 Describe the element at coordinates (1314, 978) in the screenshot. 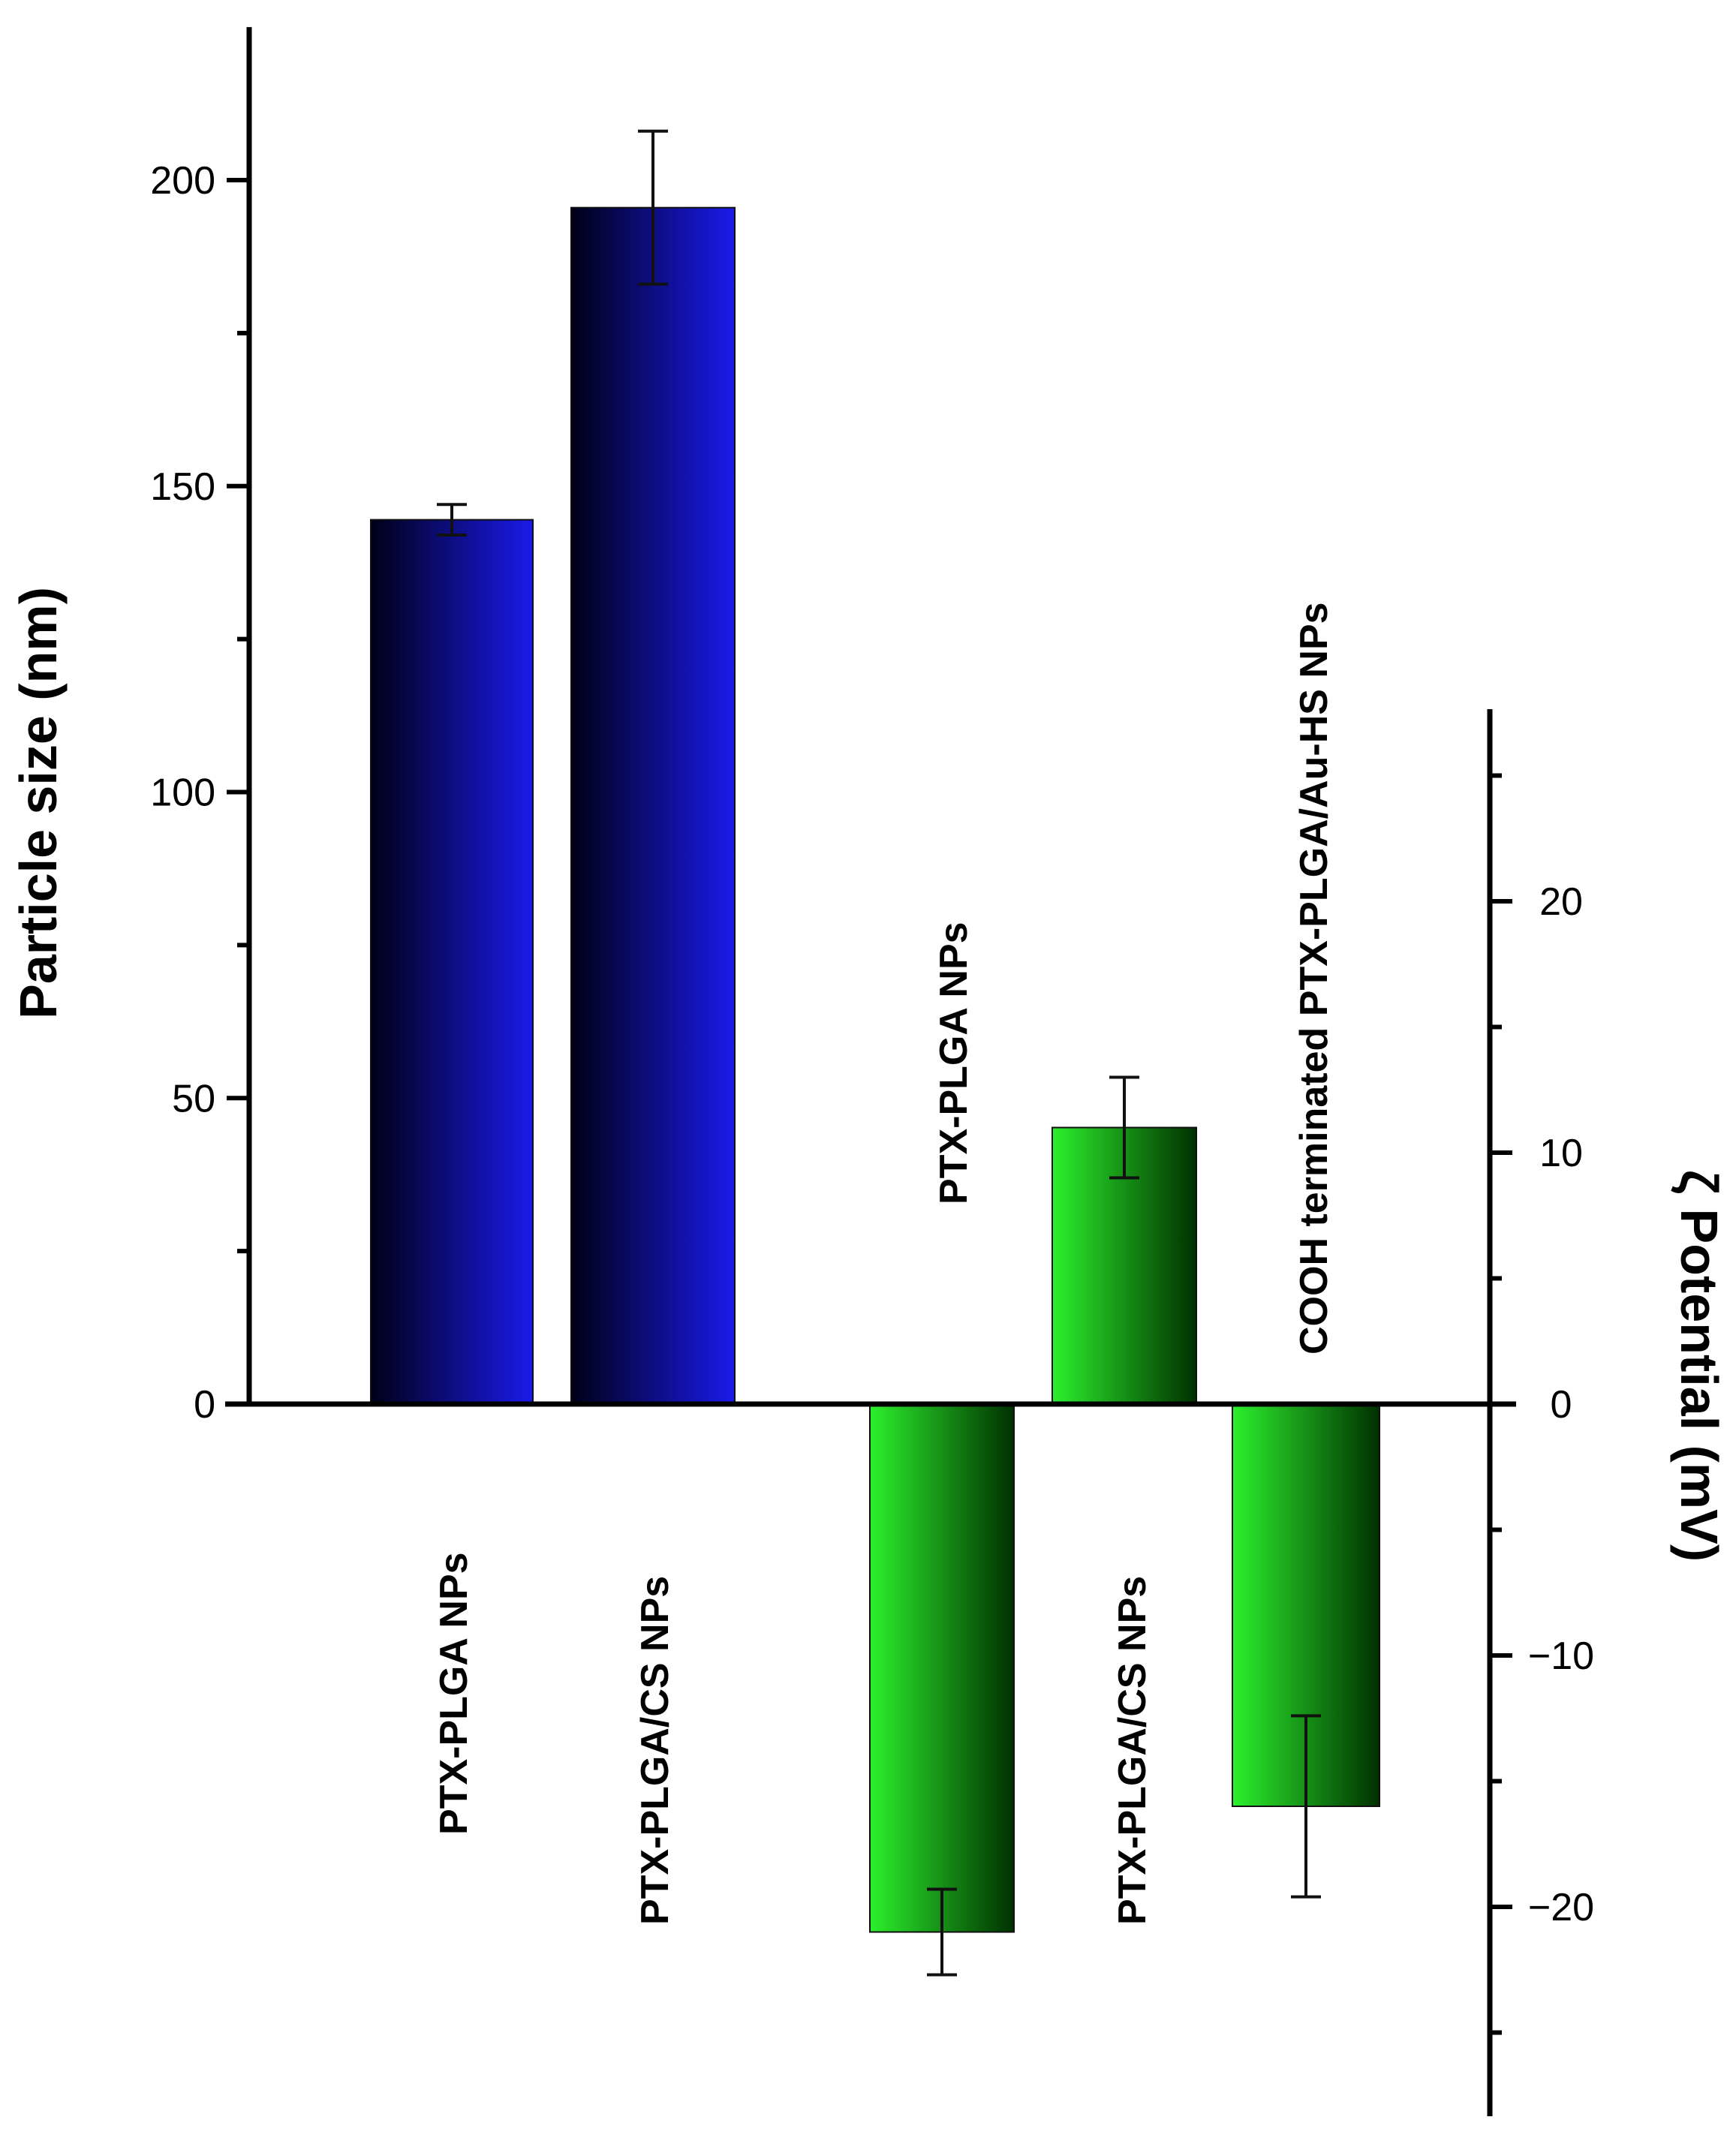

I see `category-label-cooh-terminated-zeta: COOH terminated PTX-PLGA/Au-HS NPs` at that location.